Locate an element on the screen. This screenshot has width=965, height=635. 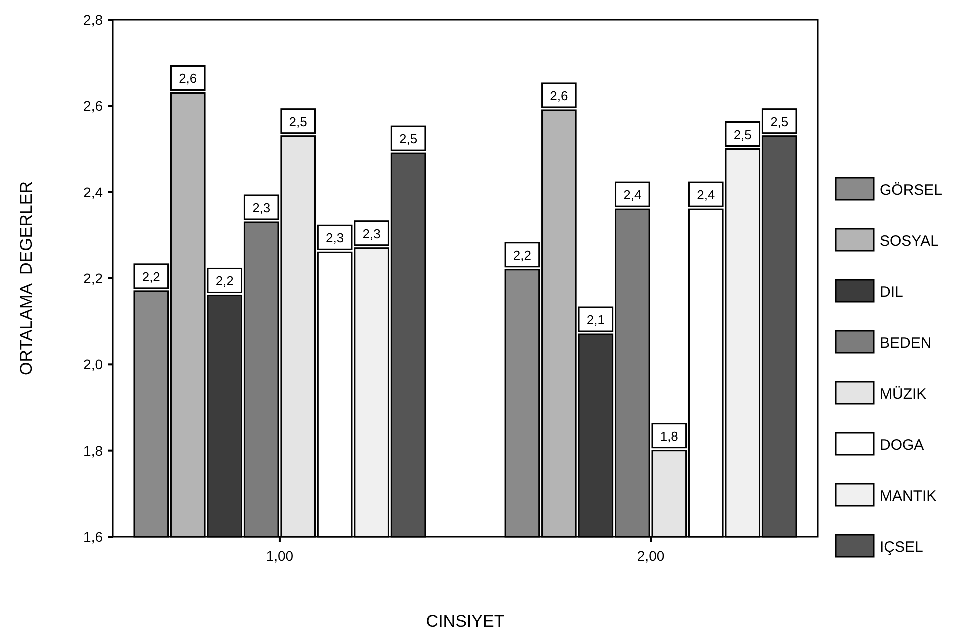
y-tick-label: 1,8 is located at coordinates (94, 450).